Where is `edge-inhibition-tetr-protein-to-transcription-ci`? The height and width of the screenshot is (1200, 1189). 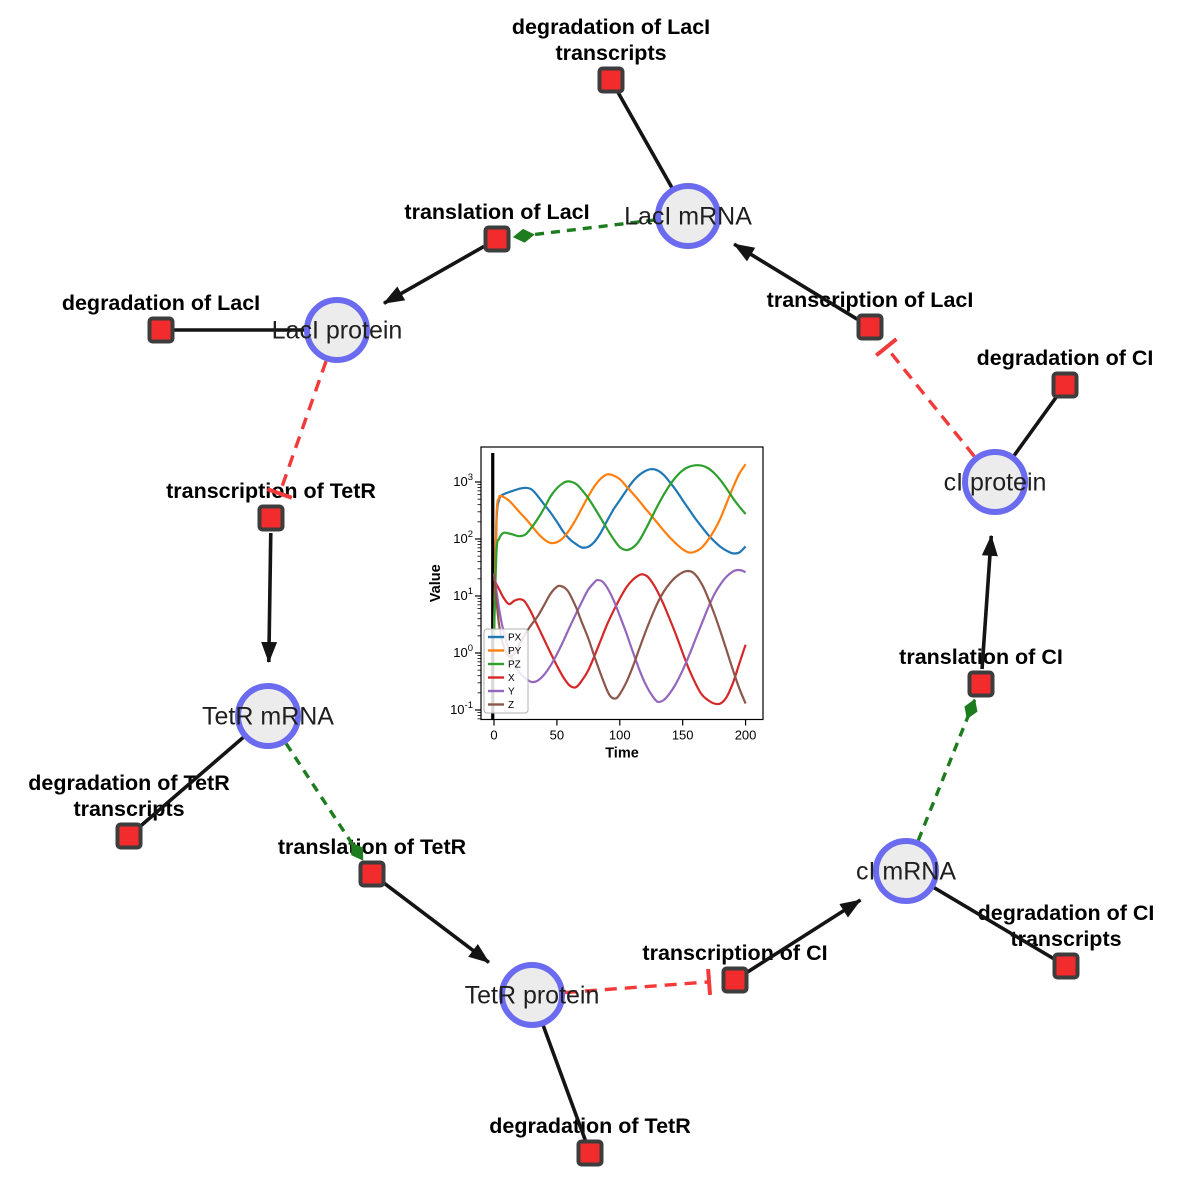
edge-inhibition-tetr-protein-to-transcription-ci is located at coordinates (636, 987).